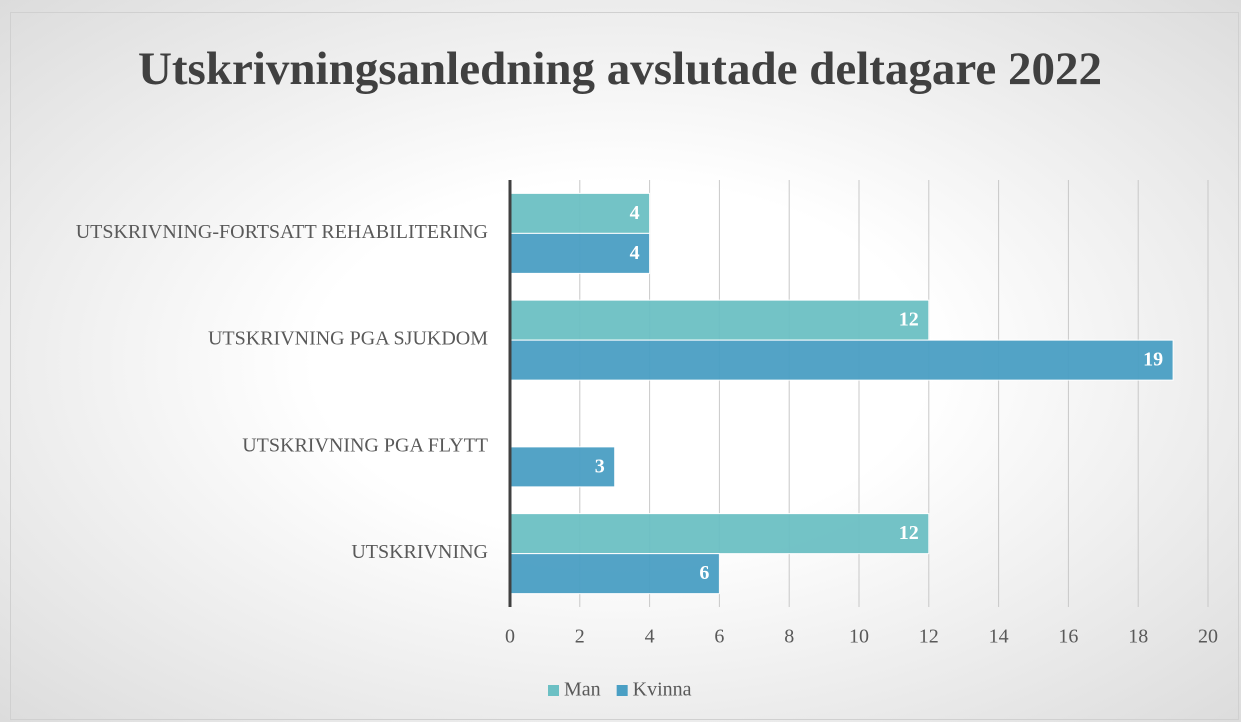 The height and width of the screenshot is (722, 1241). Describe the element at coordinates (419, 552) in the screenshot. I see `y-tick-label: UTSKRIVNING` at that location.